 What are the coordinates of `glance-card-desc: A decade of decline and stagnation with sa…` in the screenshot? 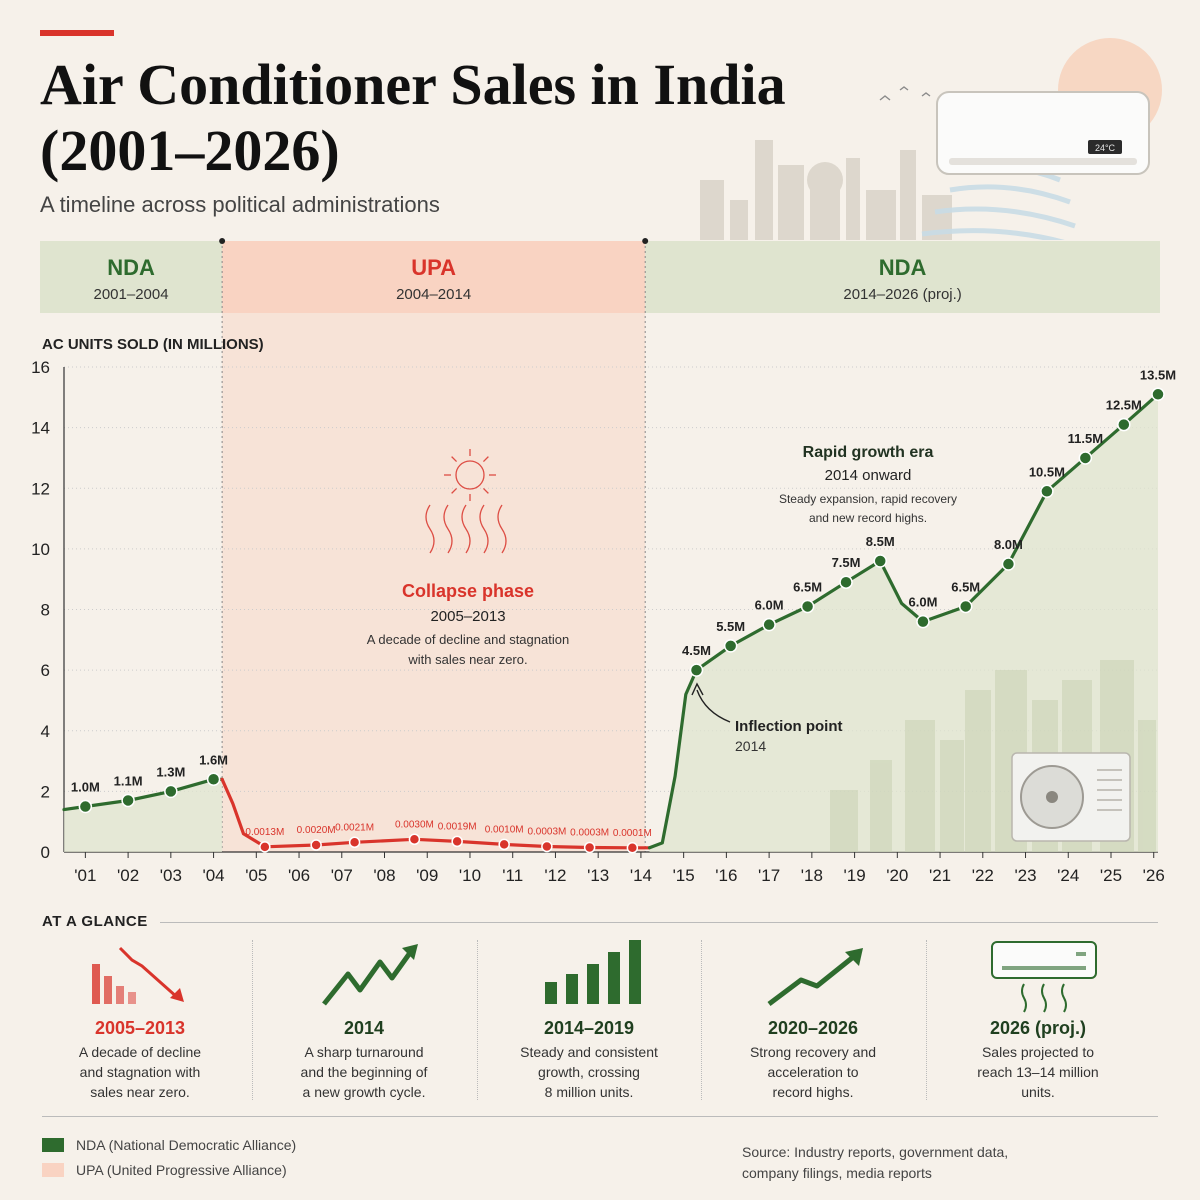 It's located at (140, 1072).